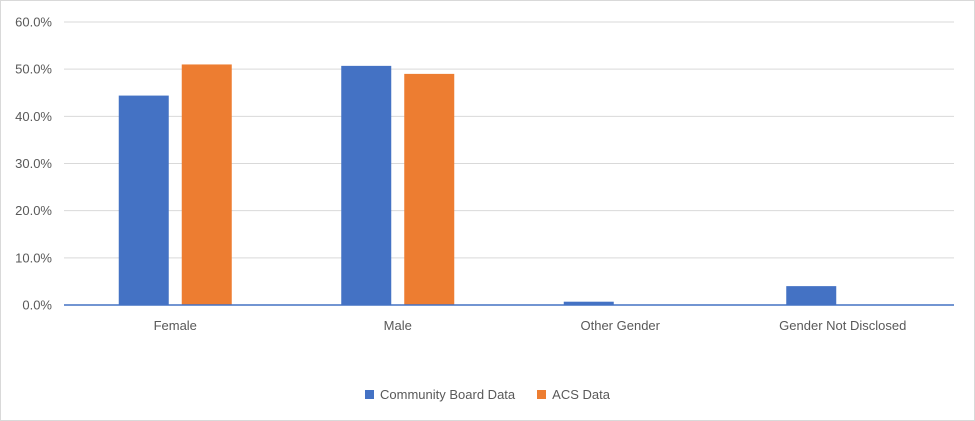  I want to click on y-tick-label: 40.0%, so click(33, 116).